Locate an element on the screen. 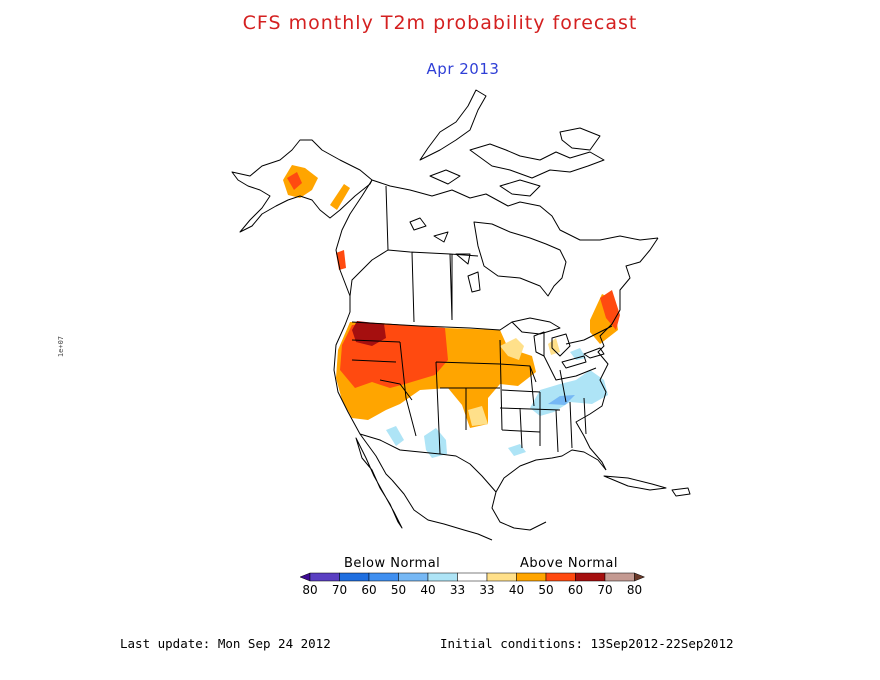 This screenshot has height=680, width=880. hispaniola is located at coordinates (681, 492).